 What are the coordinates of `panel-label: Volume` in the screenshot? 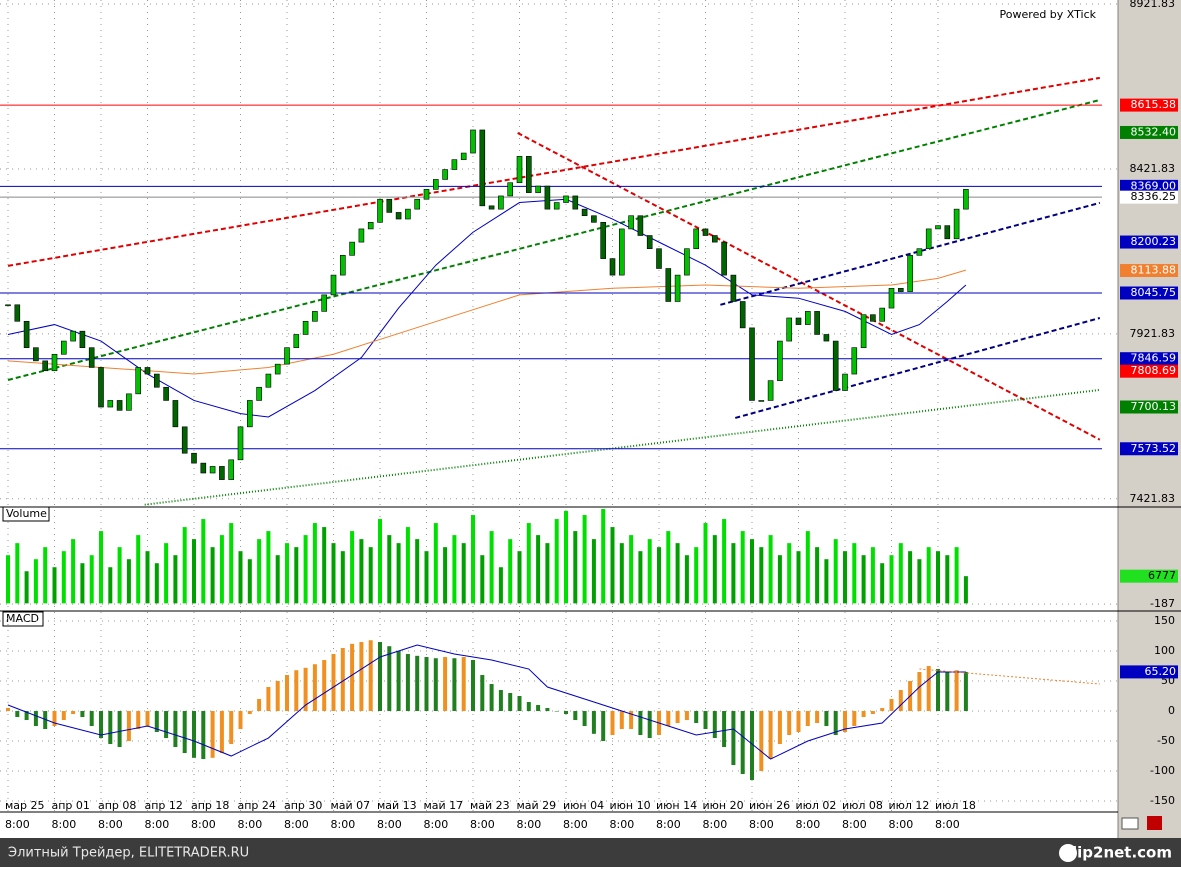 It's located at (26, 513).